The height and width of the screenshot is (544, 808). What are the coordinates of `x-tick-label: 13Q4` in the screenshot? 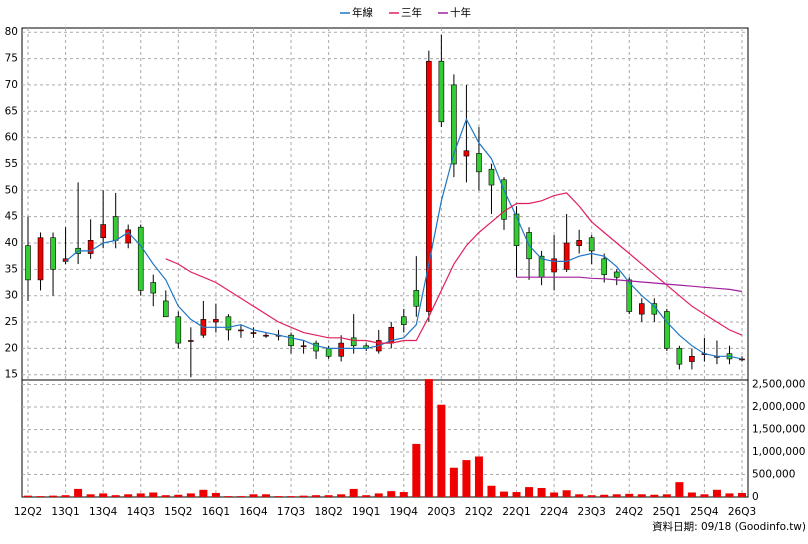 It's located at (103, 512).